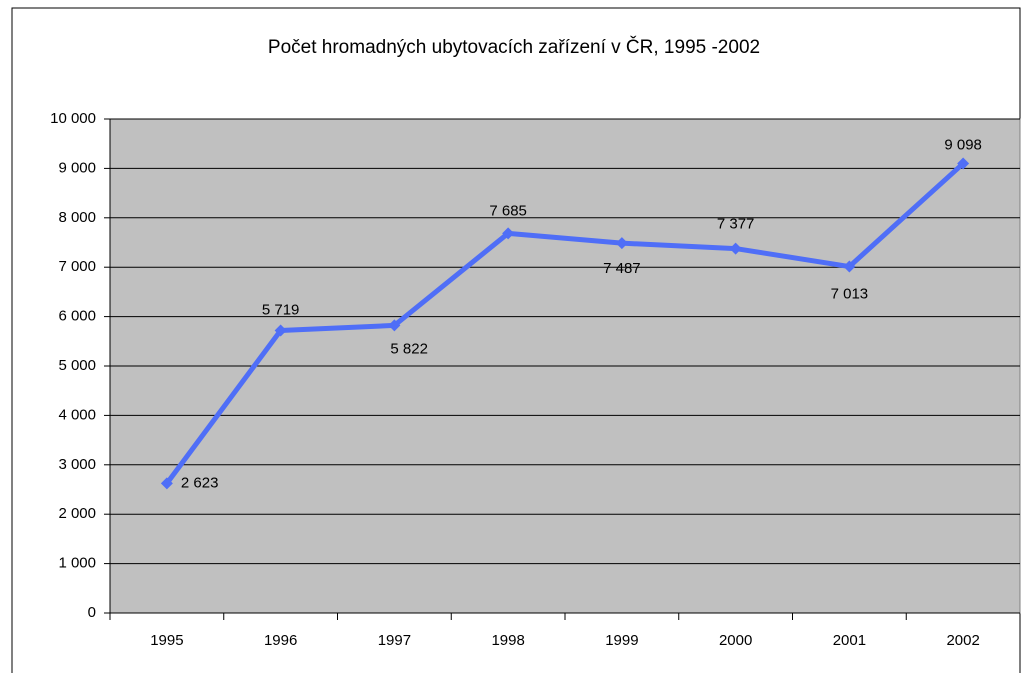  What do you see at coordinates (77, 414) in the screenshot?
I see `y-tick-label: 4 000` at bounding box center [77, 414].